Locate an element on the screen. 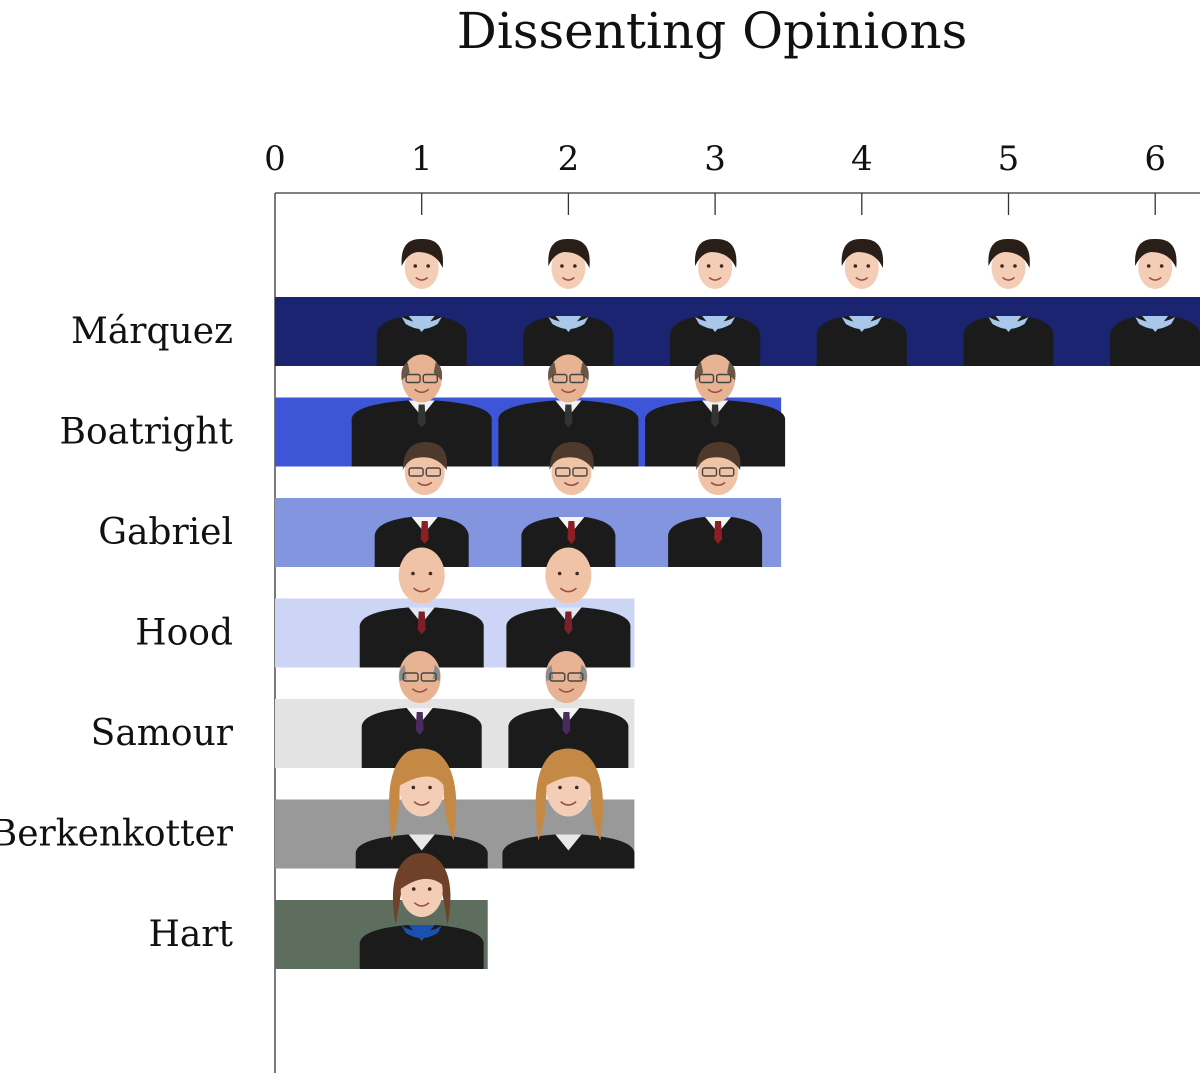  category-label: Gabriel is located at coordinates (165, 532).